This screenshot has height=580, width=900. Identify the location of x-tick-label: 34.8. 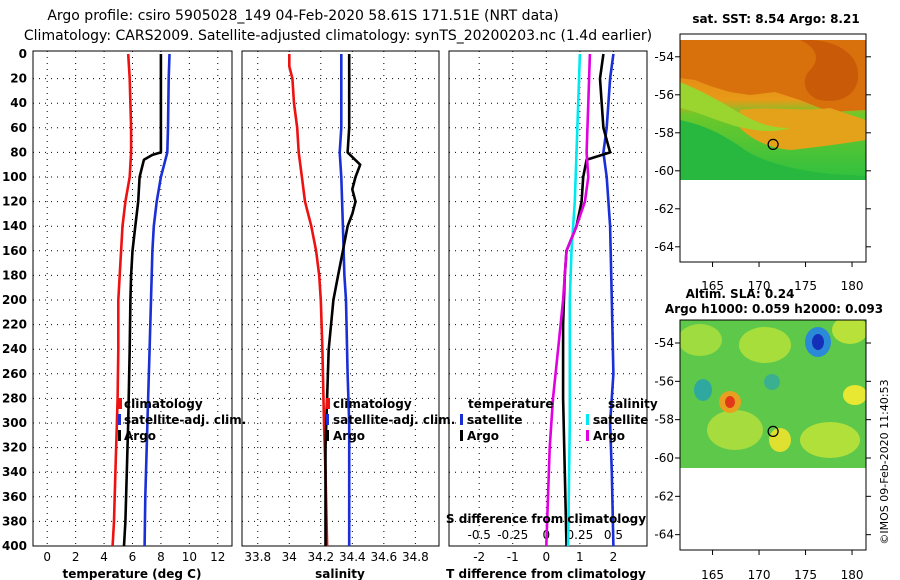
(415, 557).